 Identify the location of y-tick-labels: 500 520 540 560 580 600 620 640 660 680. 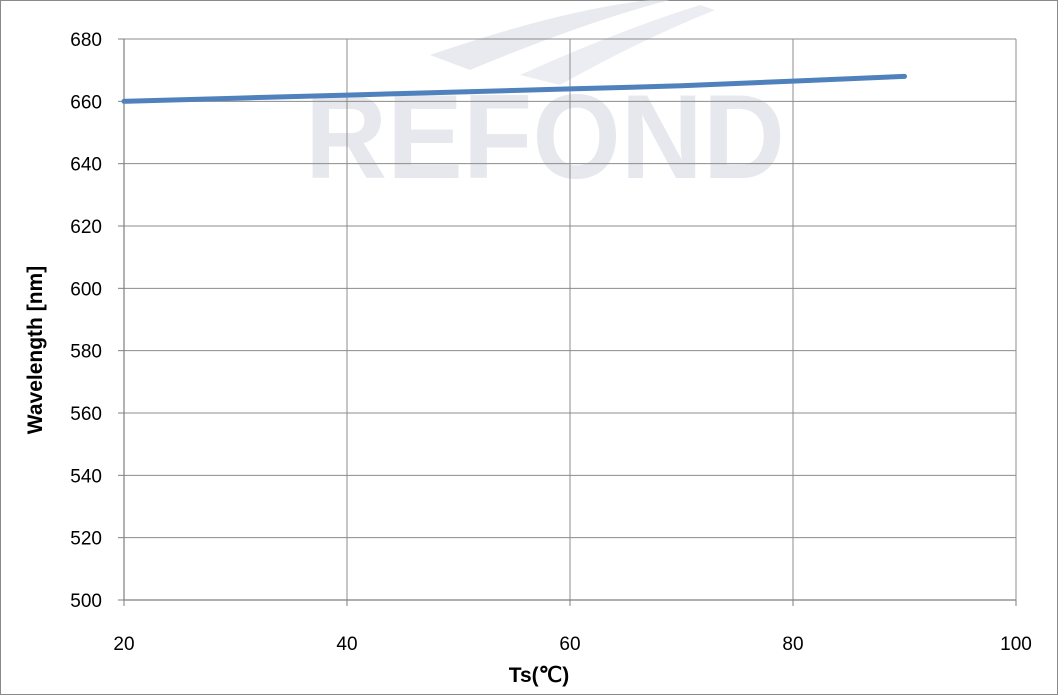
(86, 321).